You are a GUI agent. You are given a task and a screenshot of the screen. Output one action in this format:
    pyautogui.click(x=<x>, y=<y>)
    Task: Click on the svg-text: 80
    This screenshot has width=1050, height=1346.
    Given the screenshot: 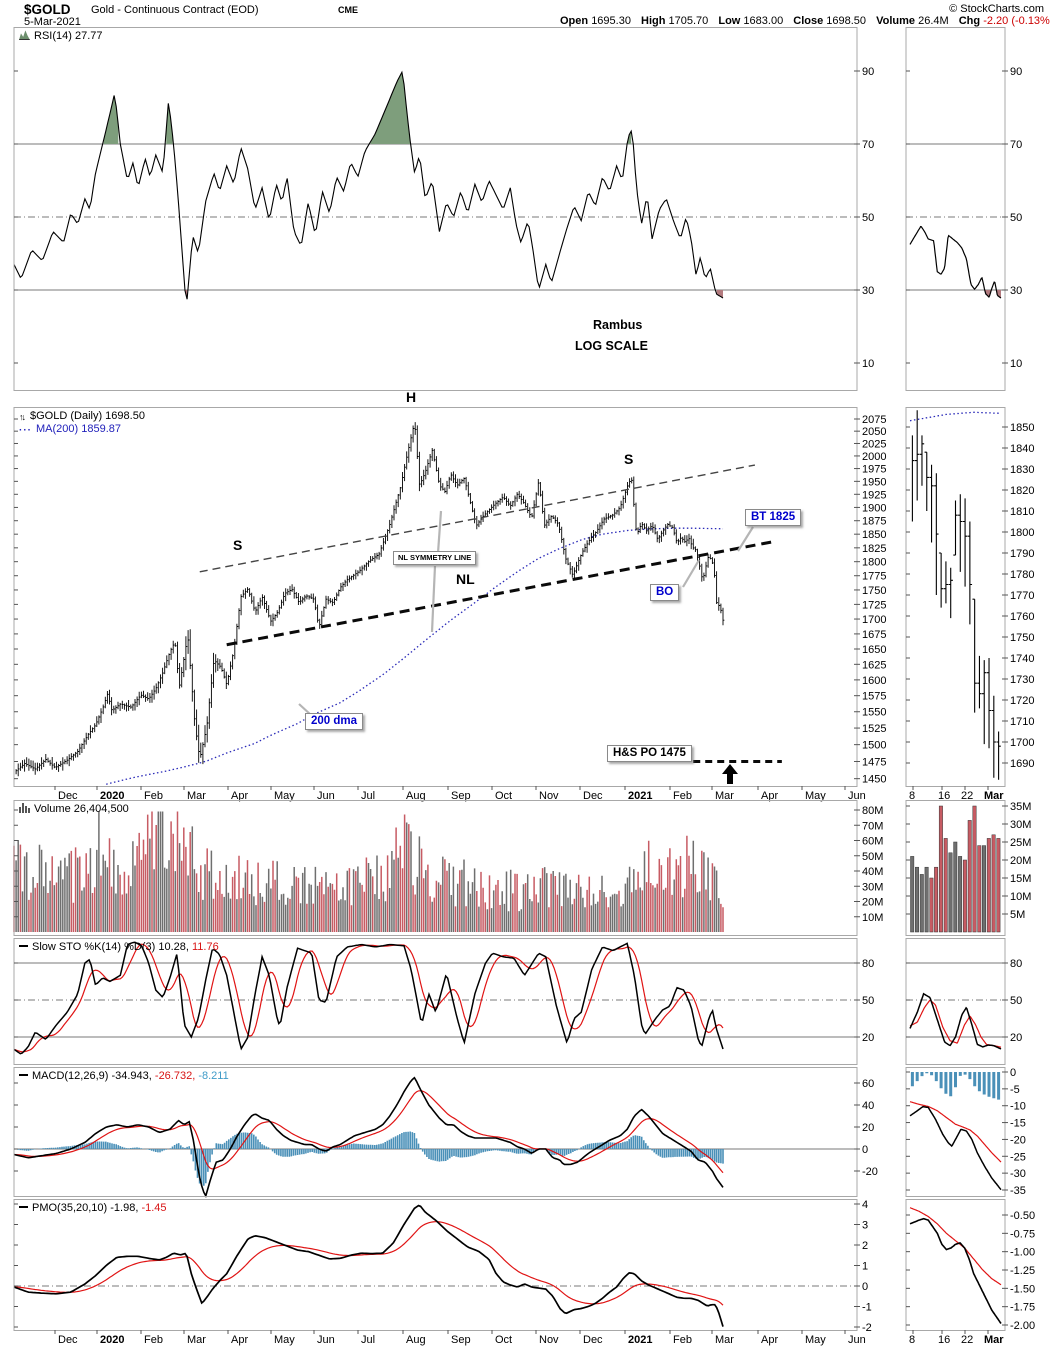 What is the action you would take?
    pyautogui.click(x=868, y=964)
    